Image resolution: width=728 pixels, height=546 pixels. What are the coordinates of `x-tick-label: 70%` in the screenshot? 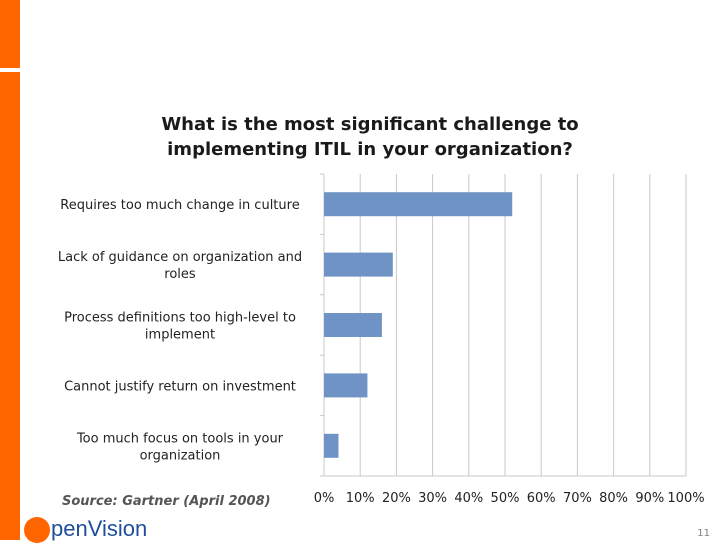 It's located at (577, 498).